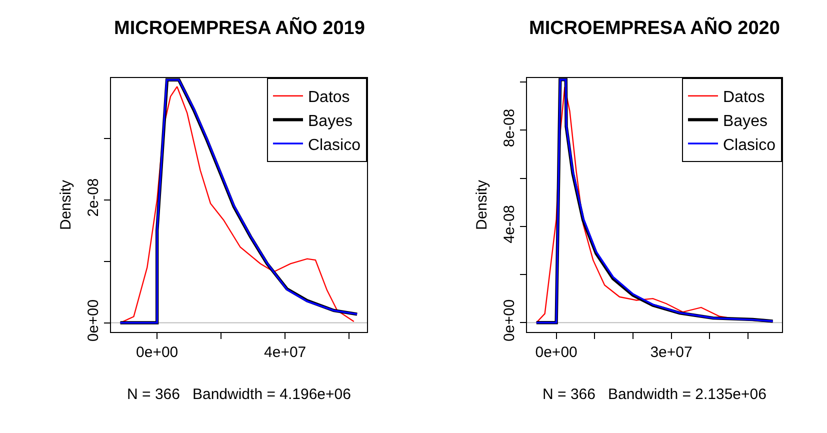 The height and width of the screenshot is (433, 827). What do you see at coordinates (654, 394) in the screenshot?
I see `x-axis-title: N = 366 Bandwidth = 2.135e+06` at bounding box center [654, 394].